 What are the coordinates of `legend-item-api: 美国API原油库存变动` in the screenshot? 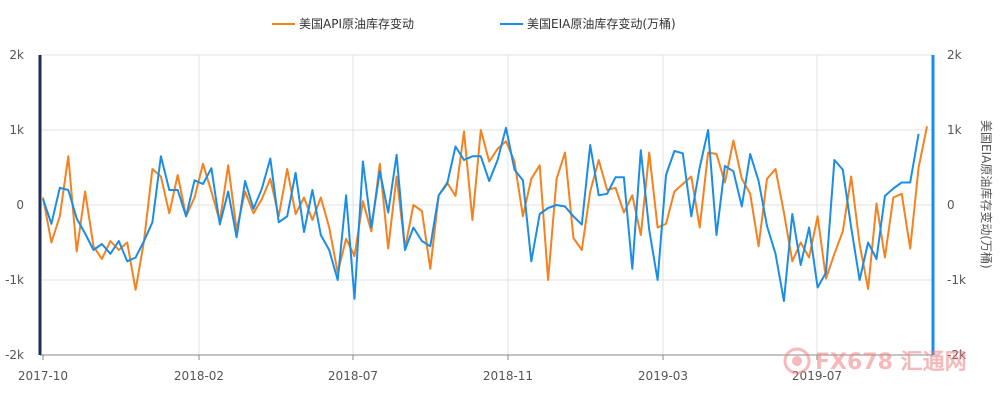 It's located at (343, 23).